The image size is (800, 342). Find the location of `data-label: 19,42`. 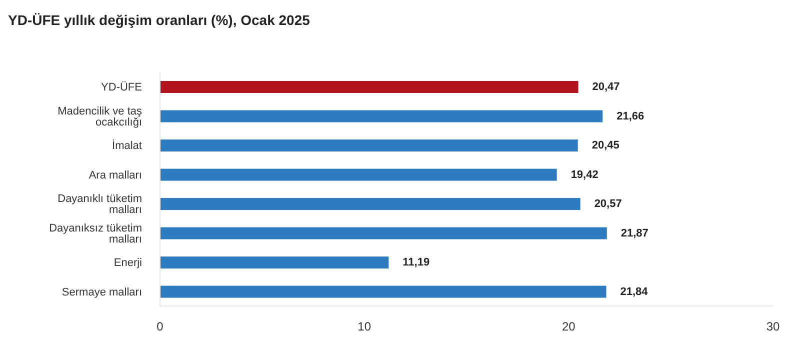

data-label: 19,42 is located at coordinates (584, 174).